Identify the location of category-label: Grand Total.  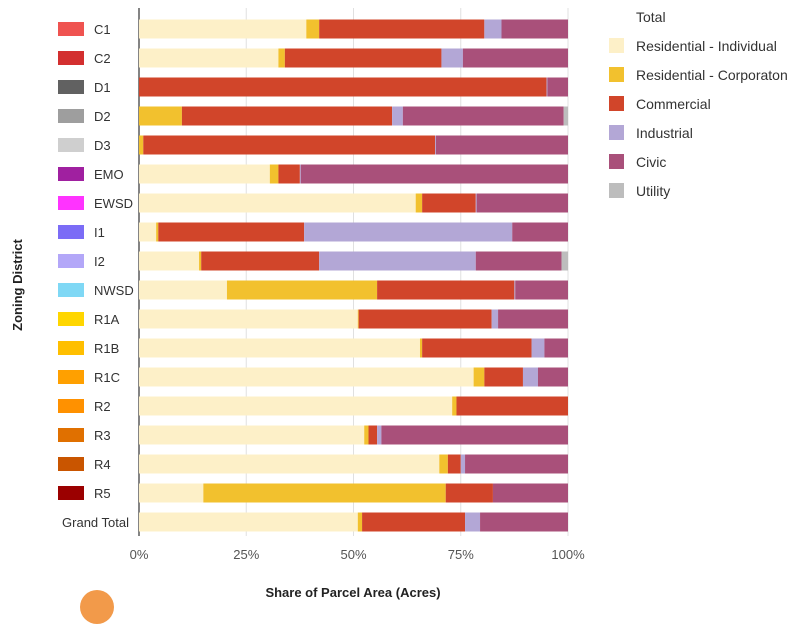
(95, 522).